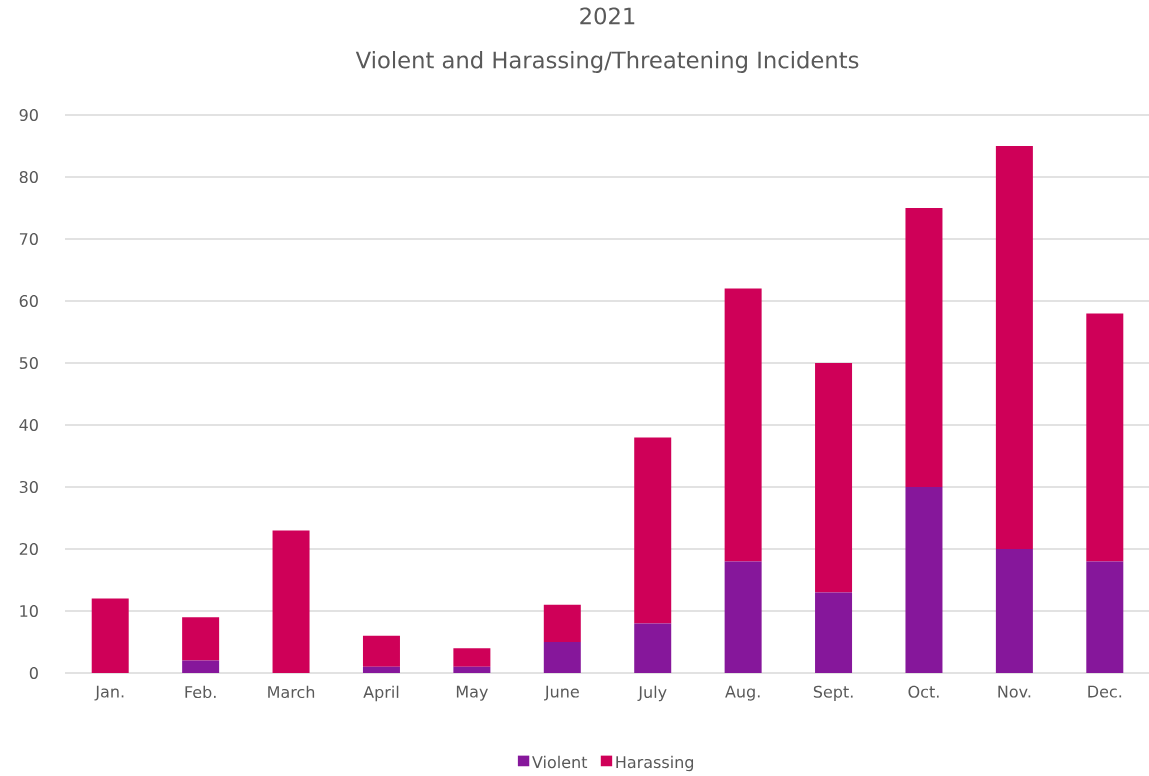 This screenshot has height=776, width=1149. Describe the element at coordinates (28, 177) in the screenshot. I see `y-tick-label: 80` at that location.